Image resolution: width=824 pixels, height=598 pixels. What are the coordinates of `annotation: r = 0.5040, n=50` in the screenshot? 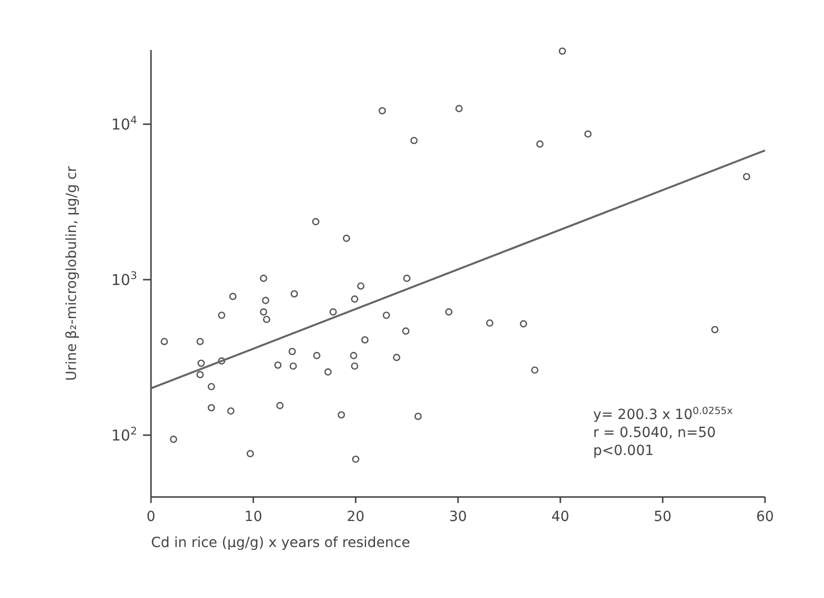 It's located at (654, 433).